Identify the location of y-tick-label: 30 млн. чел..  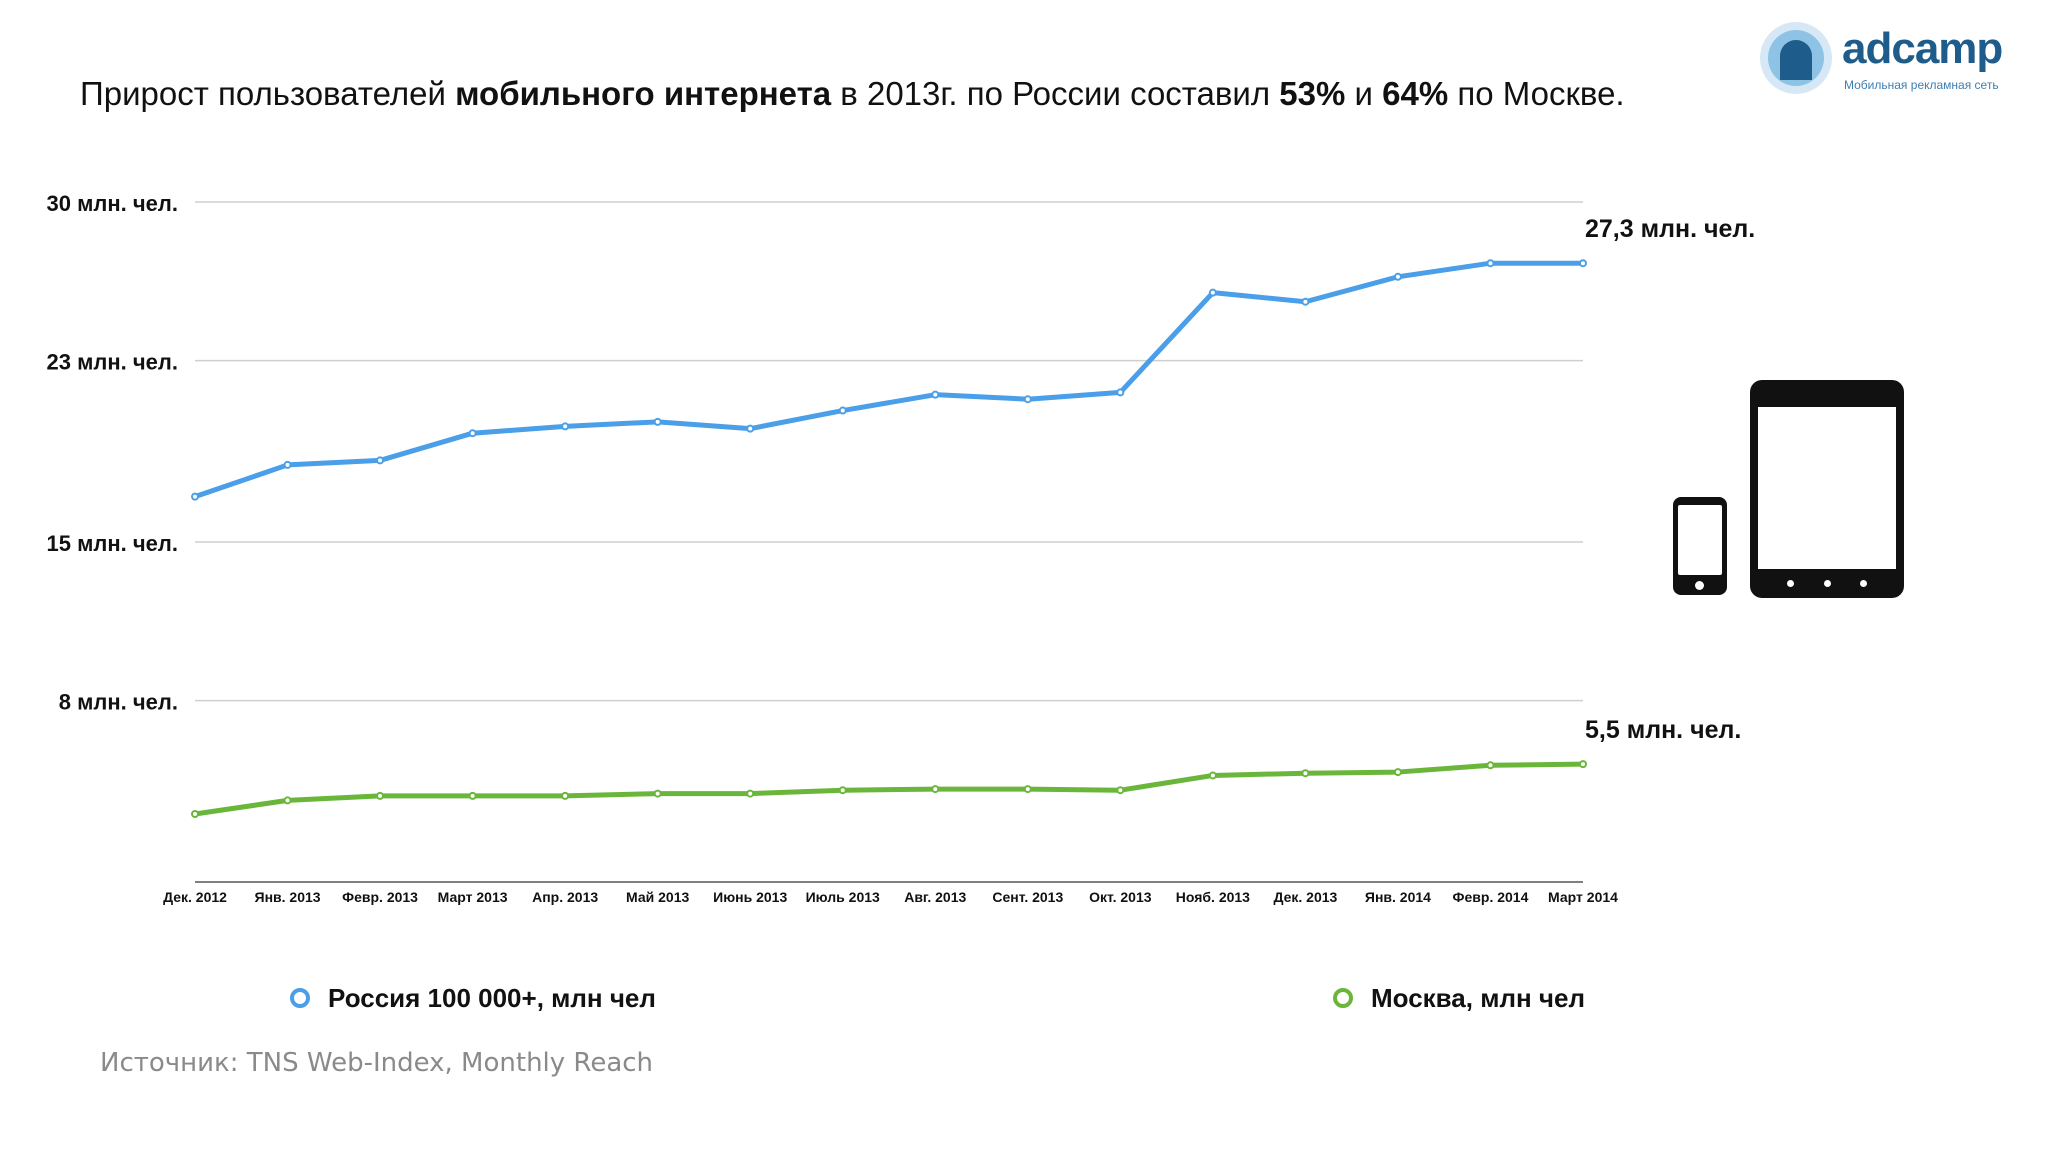
(112, 203).